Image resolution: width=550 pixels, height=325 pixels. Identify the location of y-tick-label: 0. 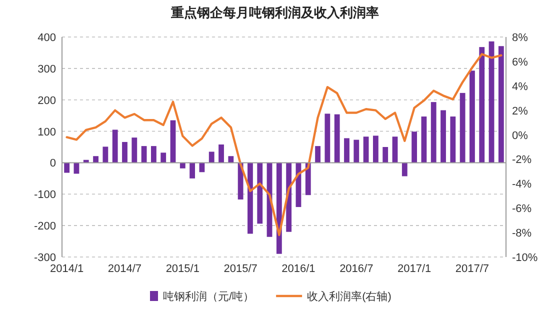
(53, 164).